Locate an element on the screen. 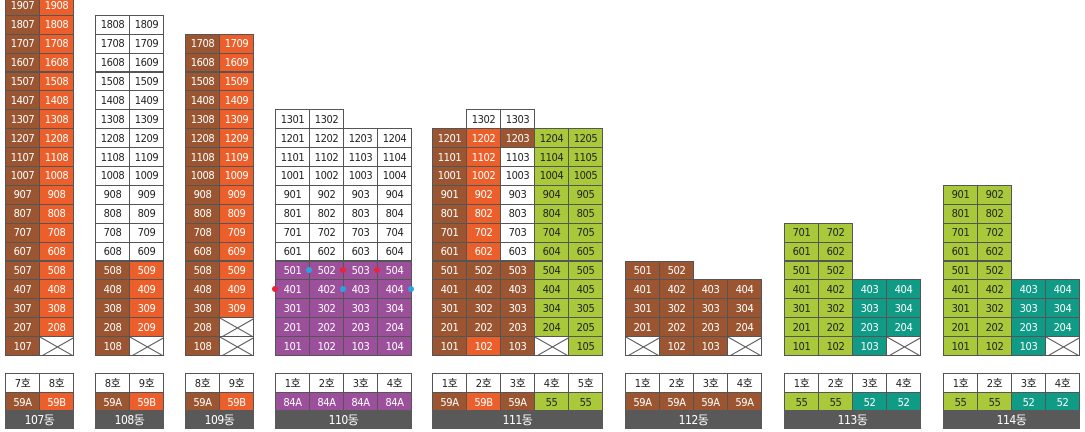 This screenshot has width=1085, height=432. unit-cell: 209 is located at coordinates (146, 327).